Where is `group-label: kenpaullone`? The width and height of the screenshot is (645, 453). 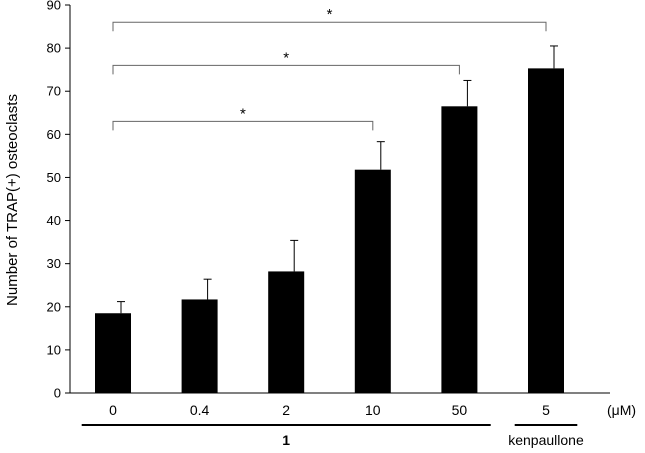
group-label: kenpaullone is located at coordinates (546, 440).